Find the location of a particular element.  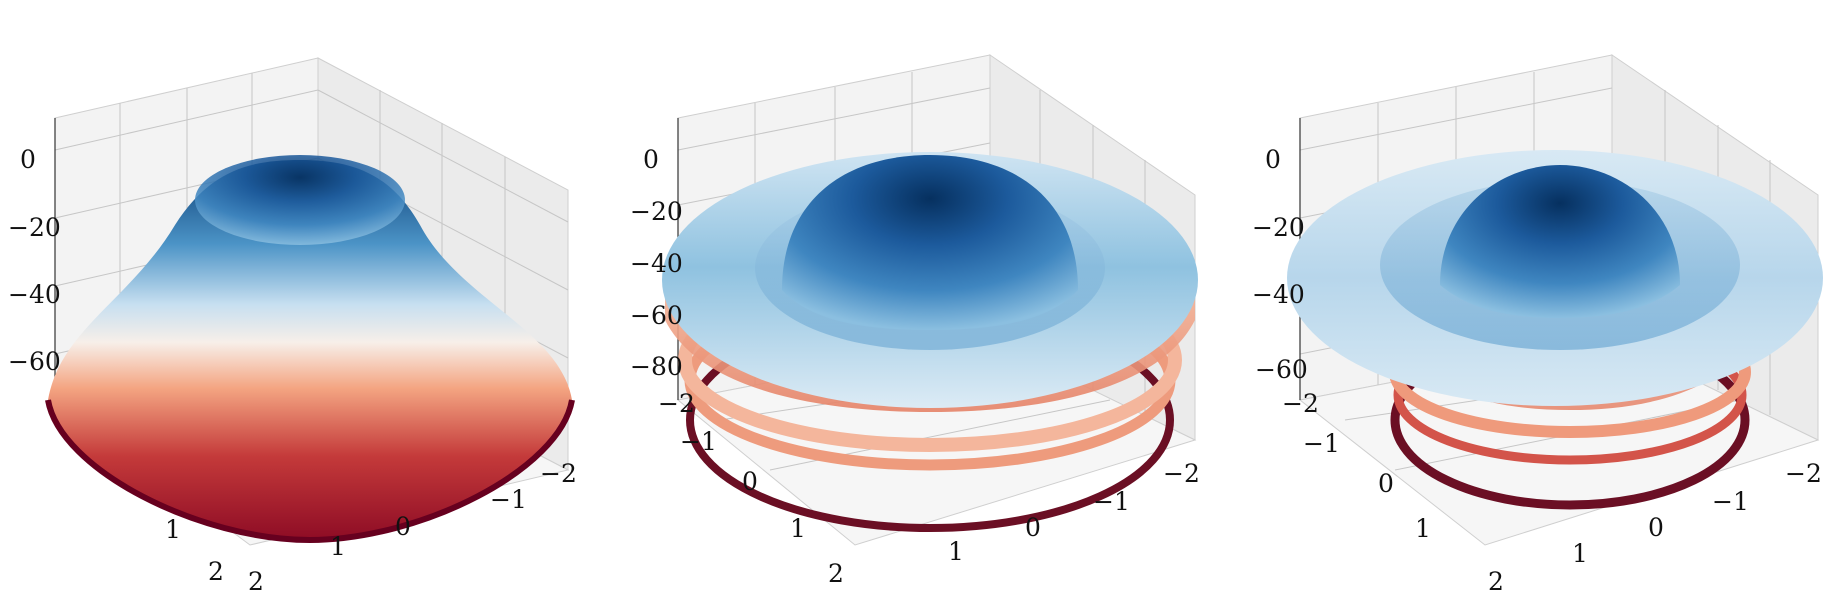

panel-3-z-tick: −40 is located at coordinates (1278, 294).